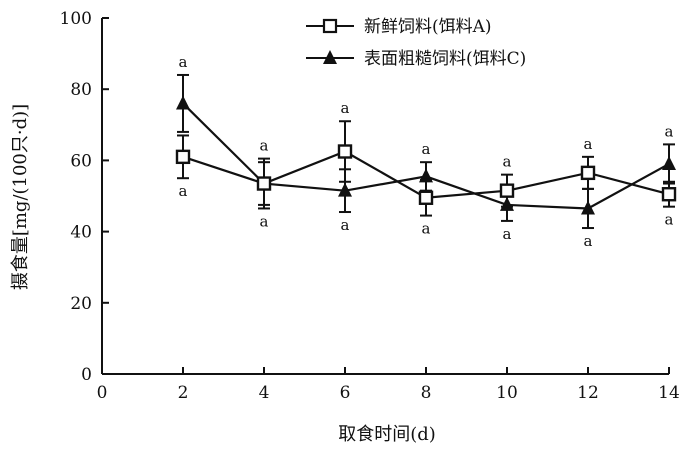 Image resolution: width=700 pixels, height=452 pixels. What do you see at coordinates (507, 393) in the screenshot?
I see `x-tick-label: 10` at bounding box center [507, 393].